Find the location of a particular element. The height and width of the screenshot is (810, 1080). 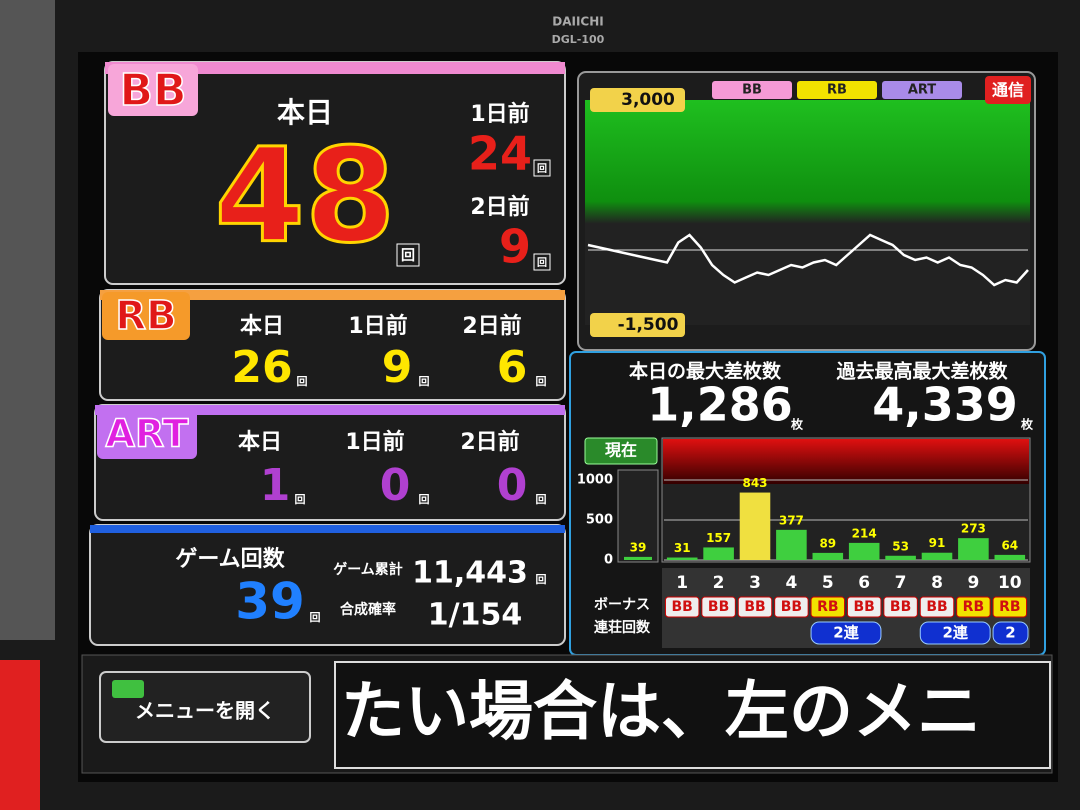

games-rate: 1/154 is located at coordinates (475, 615).